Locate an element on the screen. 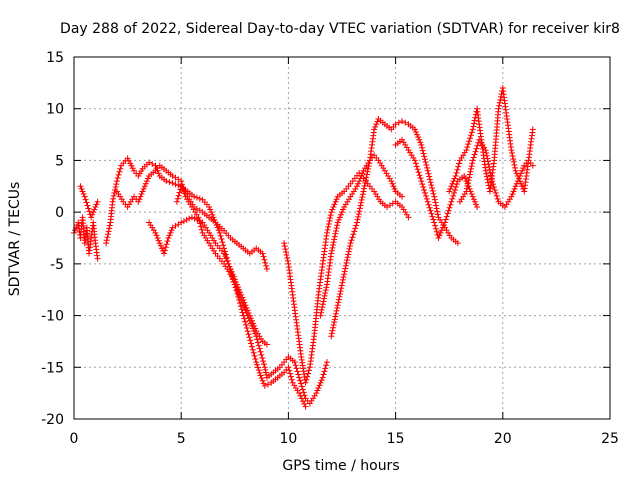  y-tick-label: 15 is located at coordinates (55, 58).